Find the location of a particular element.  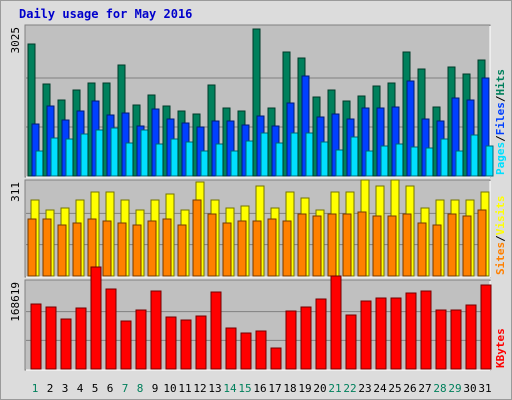

x-tick-label-day-20: 20 is located at coordinates (319, 388).